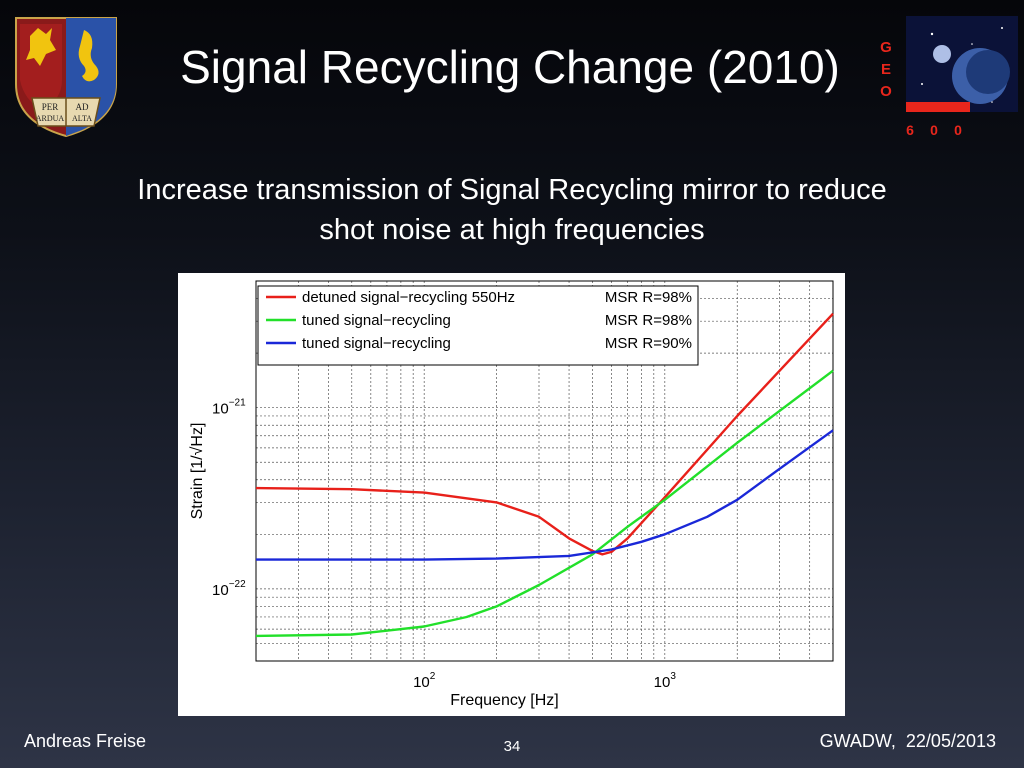 This screenshot has width=1024, height=768. Describe the element at coordinates (958, 130) in the screenshot. I see `geo-number-0b: 0` at that location.